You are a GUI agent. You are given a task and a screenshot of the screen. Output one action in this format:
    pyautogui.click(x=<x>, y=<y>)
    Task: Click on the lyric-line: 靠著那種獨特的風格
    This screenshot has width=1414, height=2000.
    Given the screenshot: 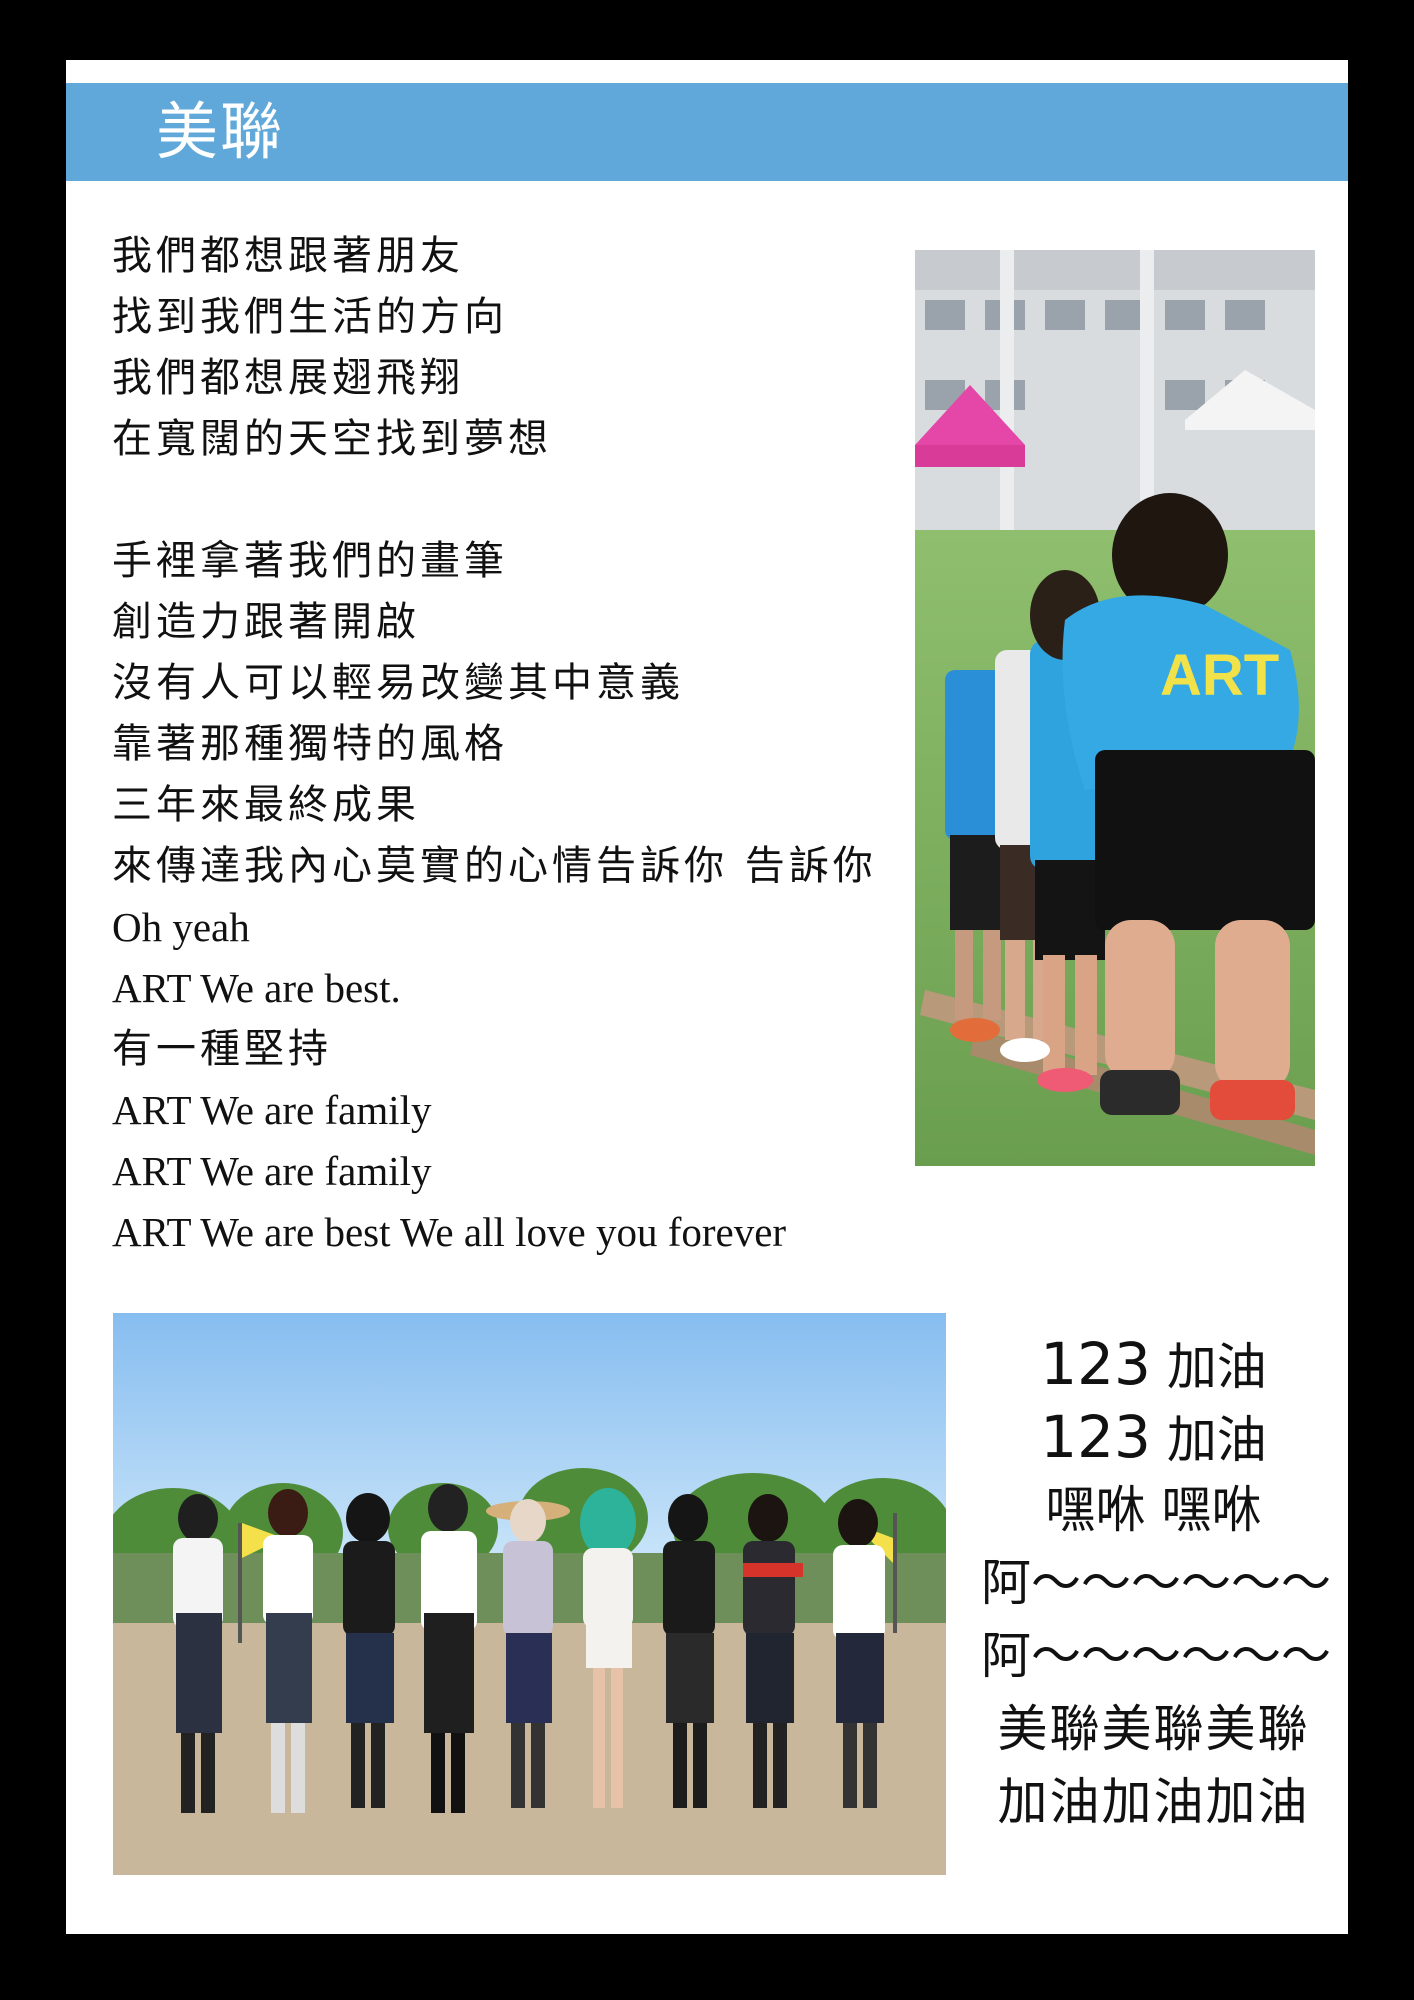 What is the action you would take?
    pyautogui.click(x=310, y=744)
    